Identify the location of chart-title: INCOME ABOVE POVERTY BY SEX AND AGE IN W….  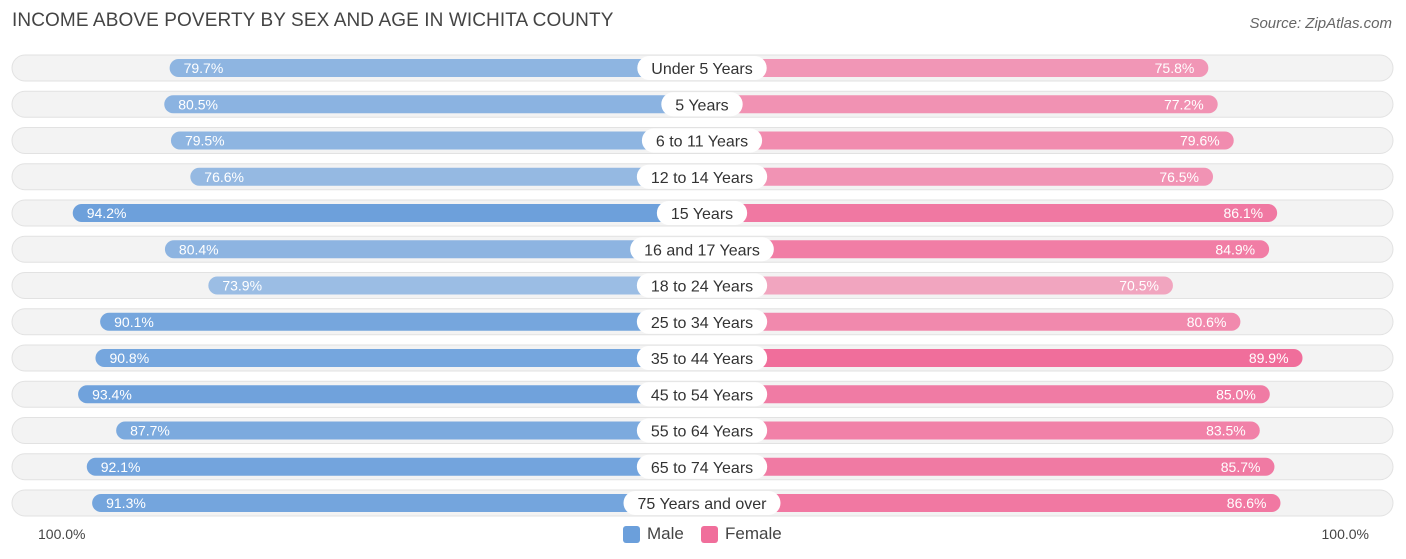
(313, 20).